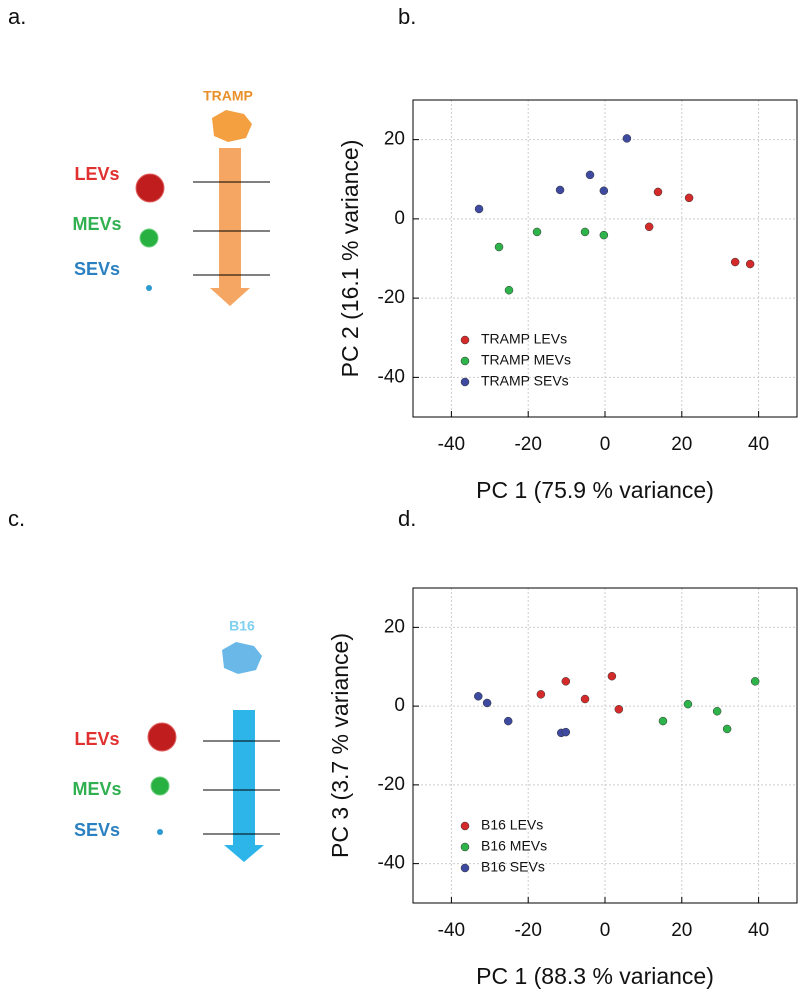 This screenshot has width=800, height=993. Describe the element at coordinates (595, 490) in the screenshot. I see `x-axis-label: PC 1 (75.9 % variance)` at that location.